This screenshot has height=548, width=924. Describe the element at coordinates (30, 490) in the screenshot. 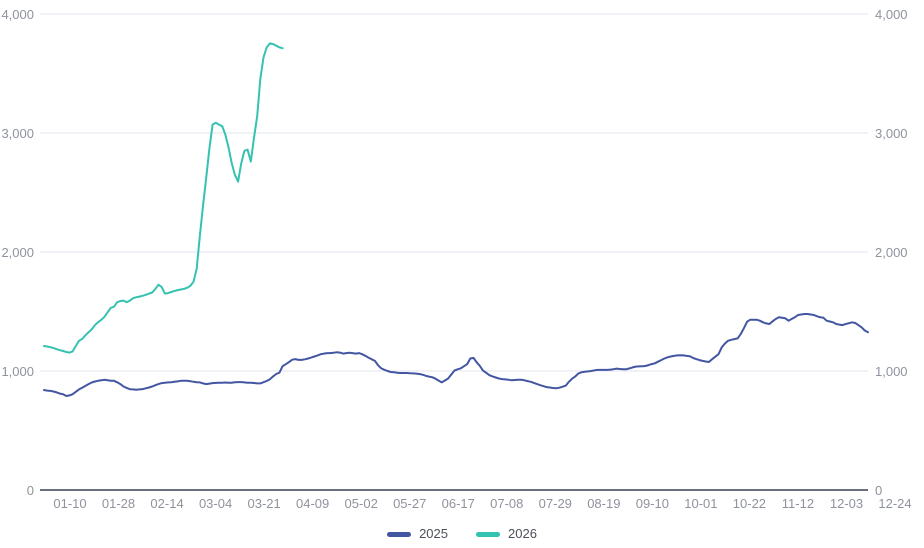

I see `y-axis-label-left: 0` at that location.